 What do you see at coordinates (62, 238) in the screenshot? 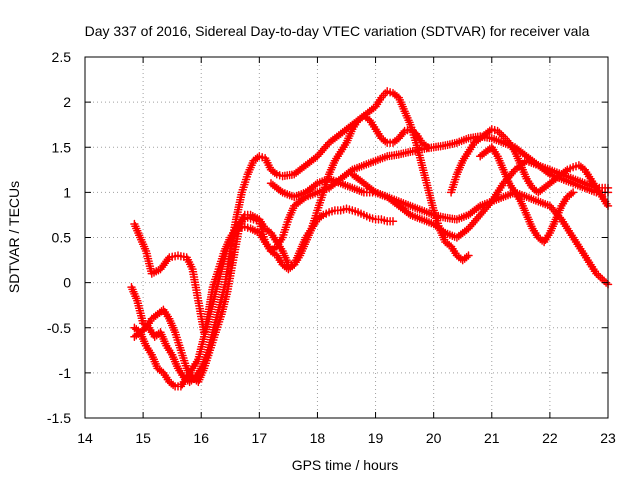
I see `y-tick-label: 0.5` at bounding box center [62, 238].